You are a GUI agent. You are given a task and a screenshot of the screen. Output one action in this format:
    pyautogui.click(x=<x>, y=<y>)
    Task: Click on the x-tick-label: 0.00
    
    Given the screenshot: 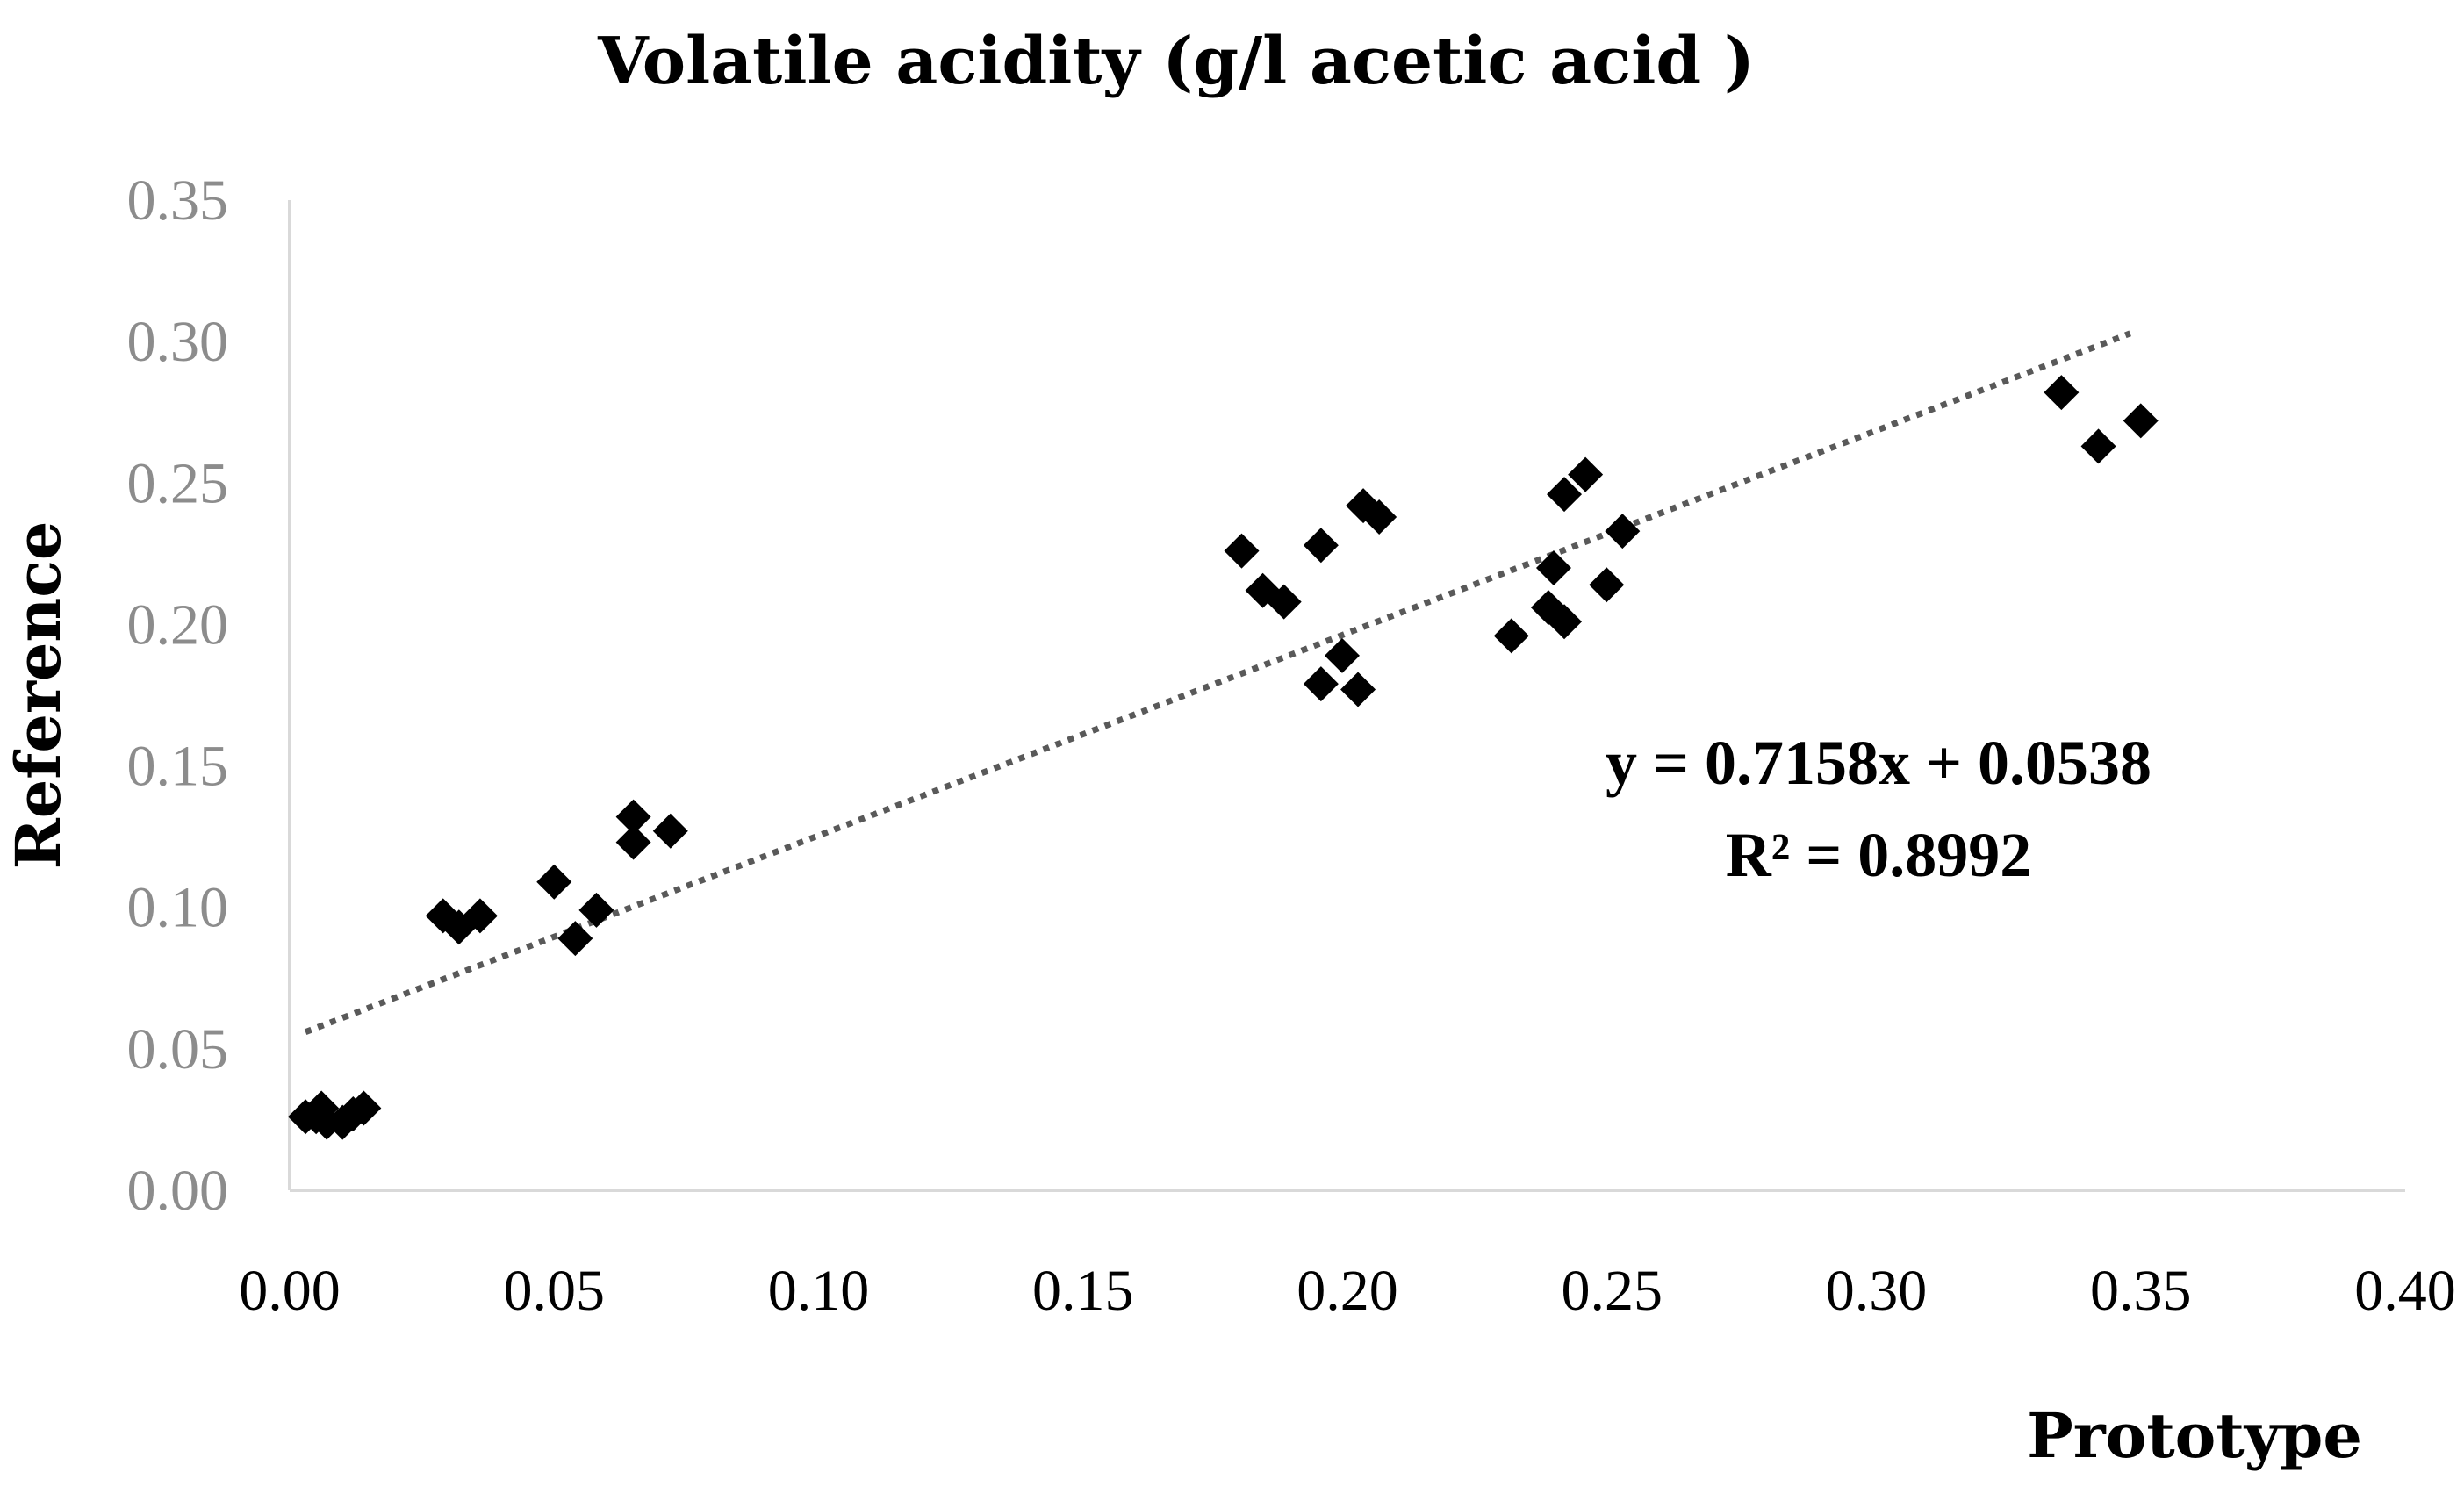 What is the action you would take?
    pyautogui.click(x=290, y=1291)
    